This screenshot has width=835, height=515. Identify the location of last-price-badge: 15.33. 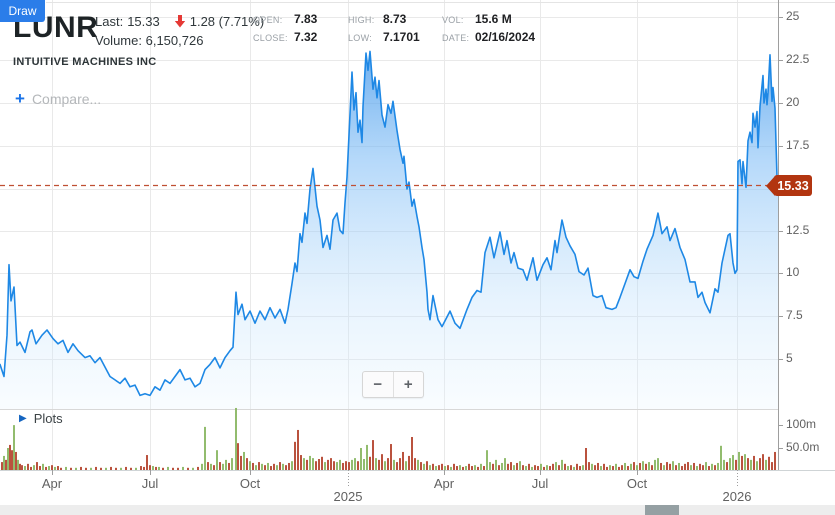
(789, 185).